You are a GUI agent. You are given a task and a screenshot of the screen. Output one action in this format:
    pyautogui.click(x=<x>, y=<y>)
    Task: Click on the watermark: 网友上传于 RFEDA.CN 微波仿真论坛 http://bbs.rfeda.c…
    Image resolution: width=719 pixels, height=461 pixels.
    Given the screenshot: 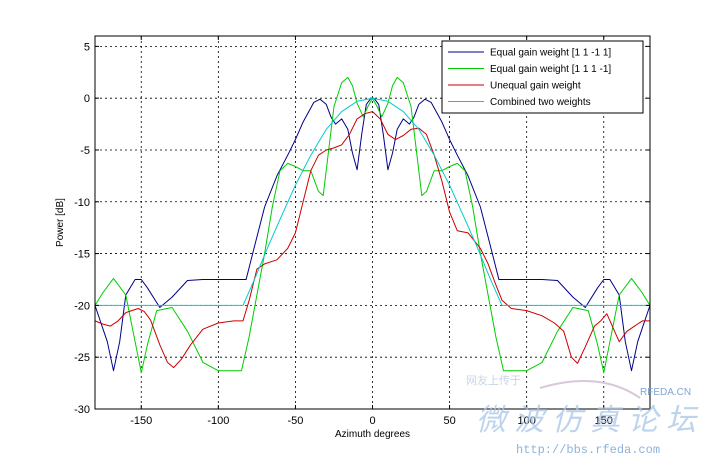 What is the action you would take?
    pyautogui.click(x=585, y=415)
    